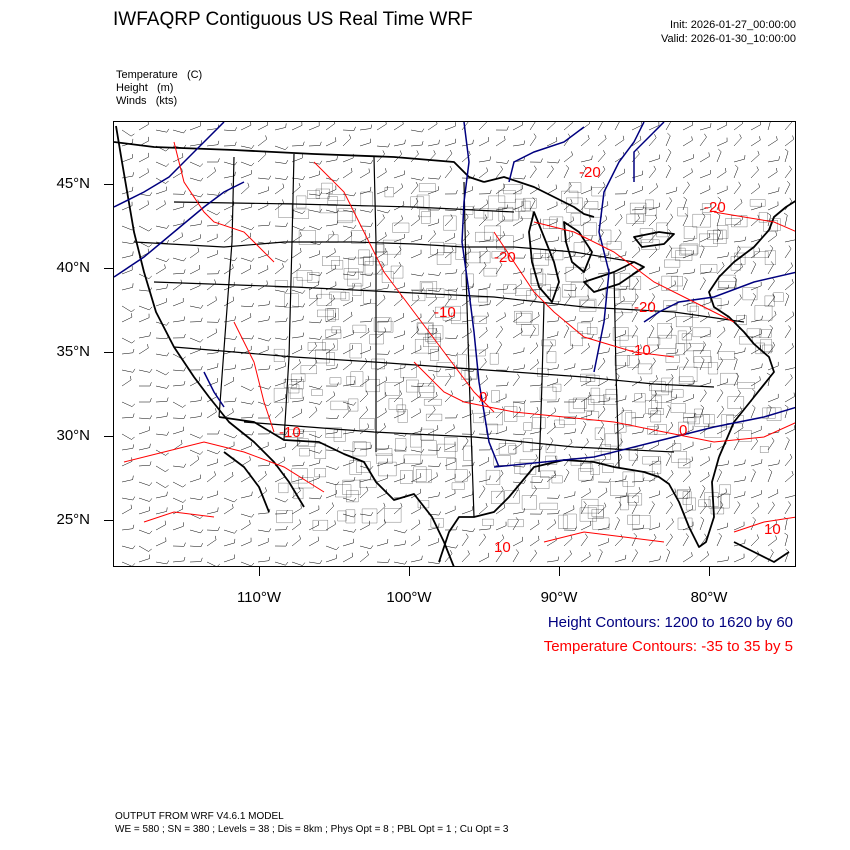  I want to click on lon-label-80: 80°W, so click(709, 597).